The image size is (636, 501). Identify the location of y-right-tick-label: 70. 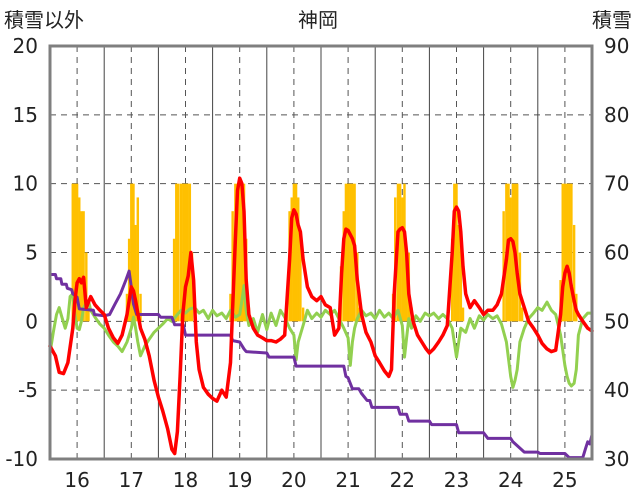
(616, 184).